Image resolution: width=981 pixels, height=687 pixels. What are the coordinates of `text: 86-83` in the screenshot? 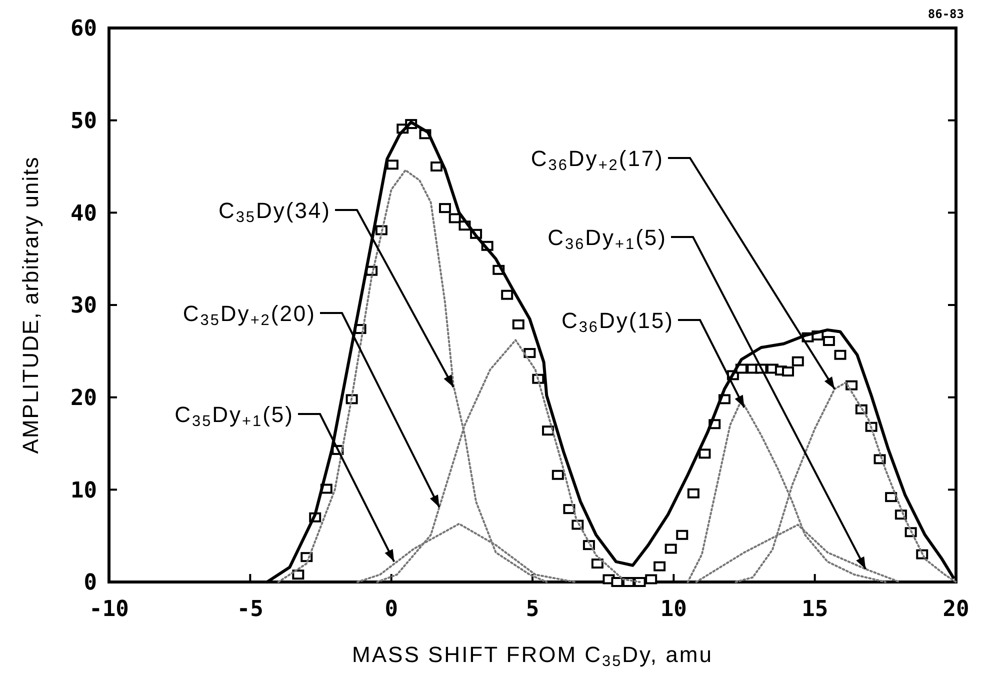 It's located at (946, 14).